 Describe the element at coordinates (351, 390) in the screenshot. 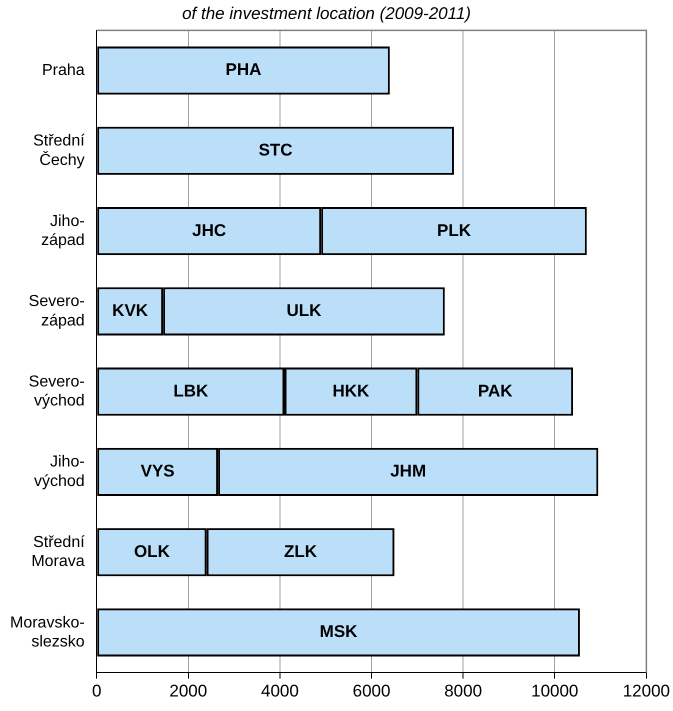

I see `data-label: HKK` at that location.